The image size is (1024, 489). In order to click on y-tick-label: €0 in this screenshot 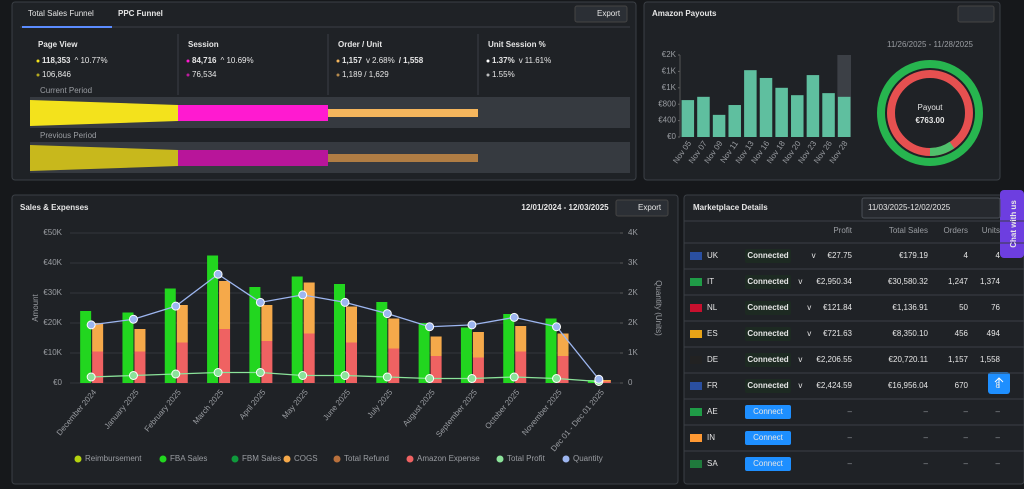, I will do `click(671, 136)`.